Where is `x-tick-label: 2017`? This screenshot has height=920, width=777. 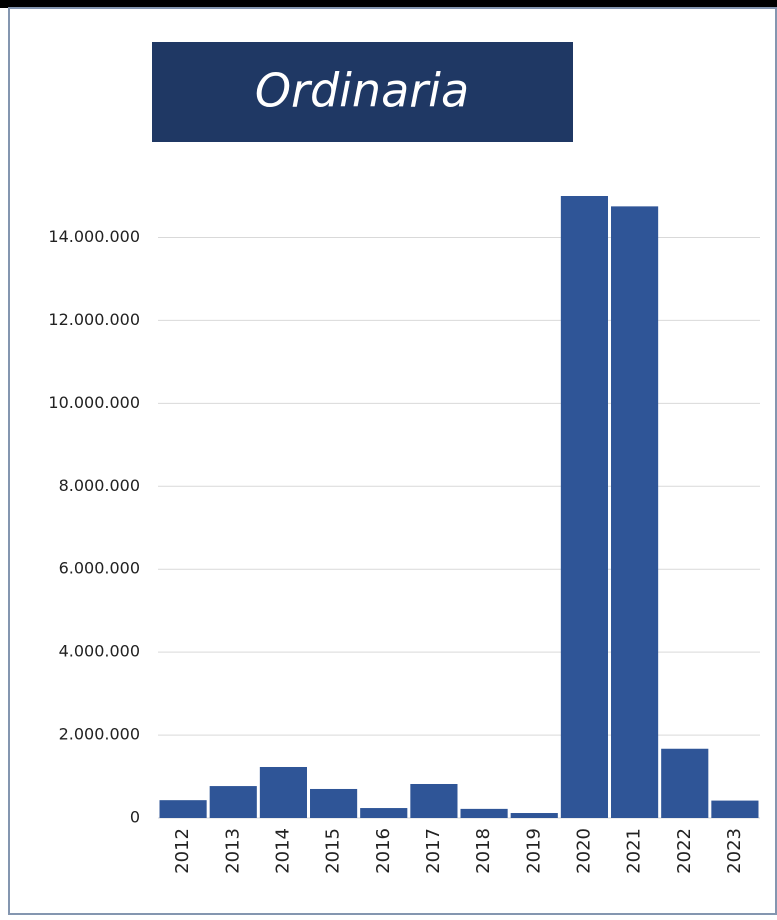
x-tick-label: 2017 is located at coordinates (433, 851).